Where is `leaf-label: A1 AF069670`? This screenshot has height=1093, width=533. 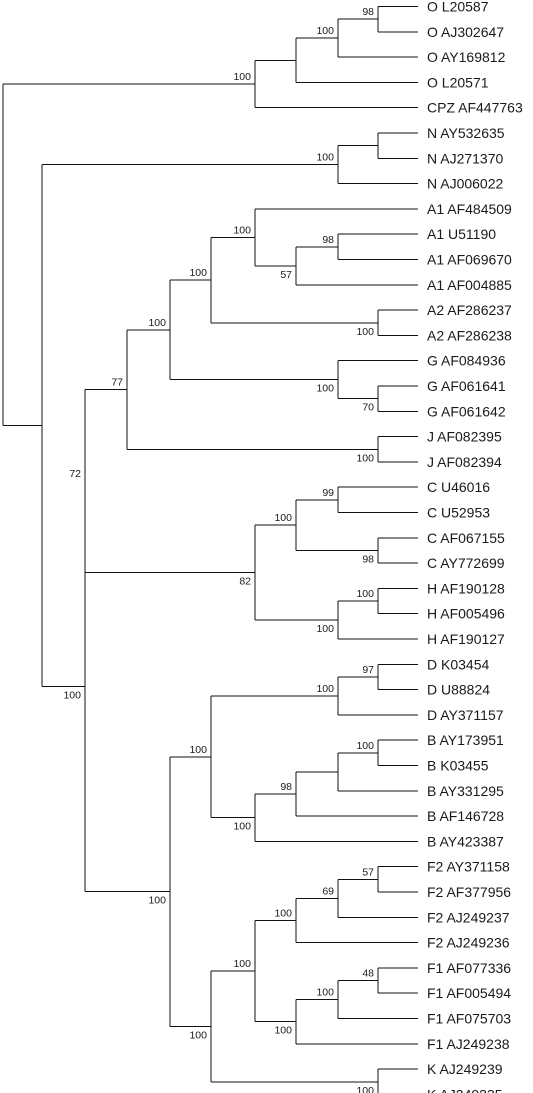
leaf-label: A1 AF069670 is located at coordinates (469, 260).